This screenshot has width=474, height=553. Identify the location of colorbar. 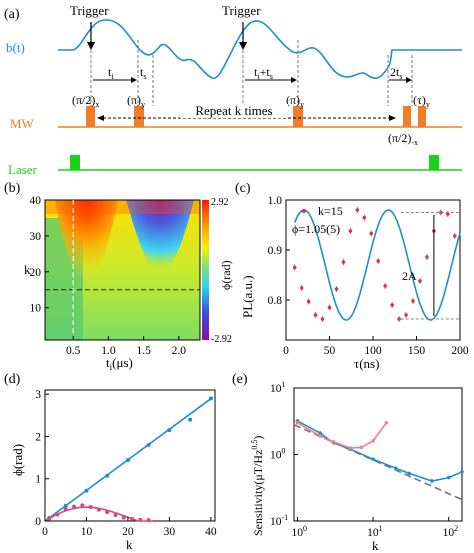
(205, 270).